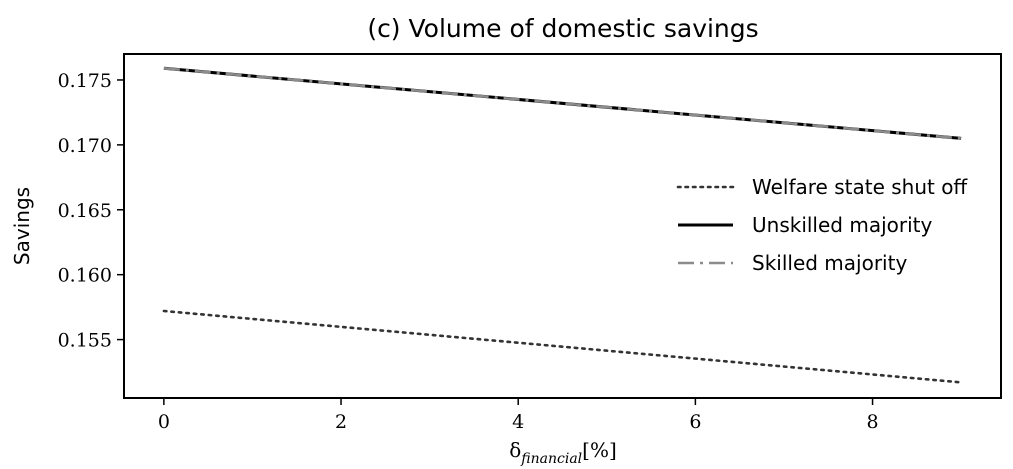  What do you see at coordinates (860, 187) in the screenshot?
I see `legend-label-0: Welfare state shut off` at bounding box center [860, 187].